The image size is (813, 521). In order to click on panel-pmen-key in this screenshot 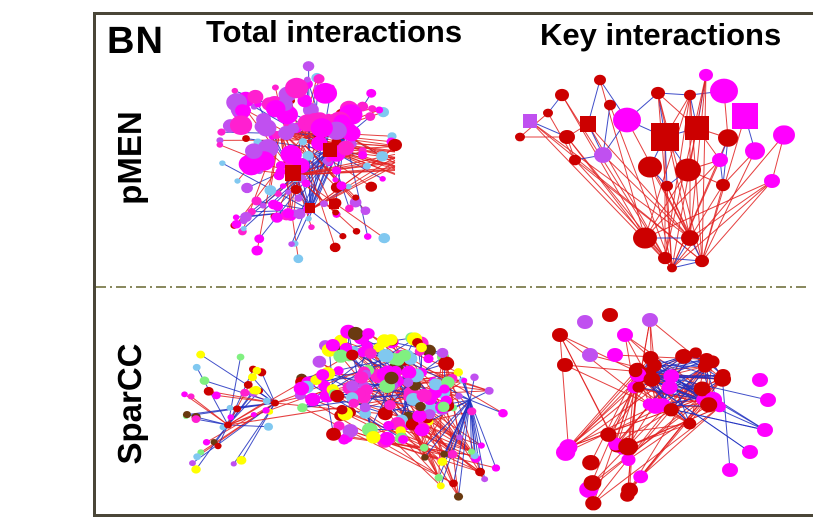, I will do `click(655, 170)`.